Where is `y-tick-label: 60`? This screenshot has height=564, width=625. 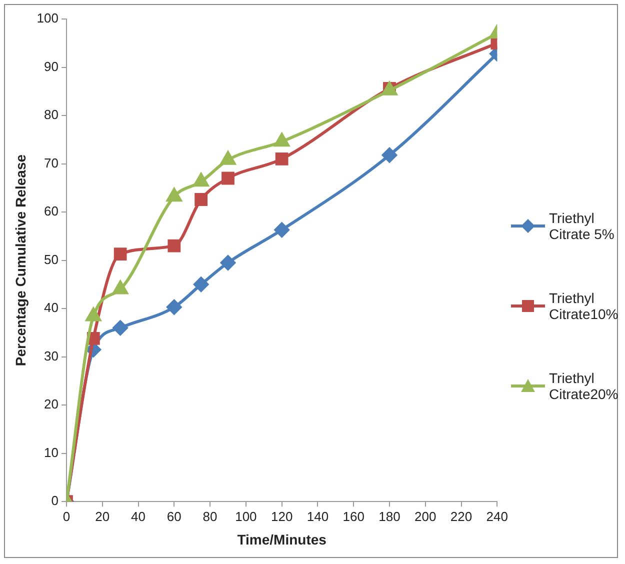
y-tick-label: 60 is located at coordinates (51, 211).